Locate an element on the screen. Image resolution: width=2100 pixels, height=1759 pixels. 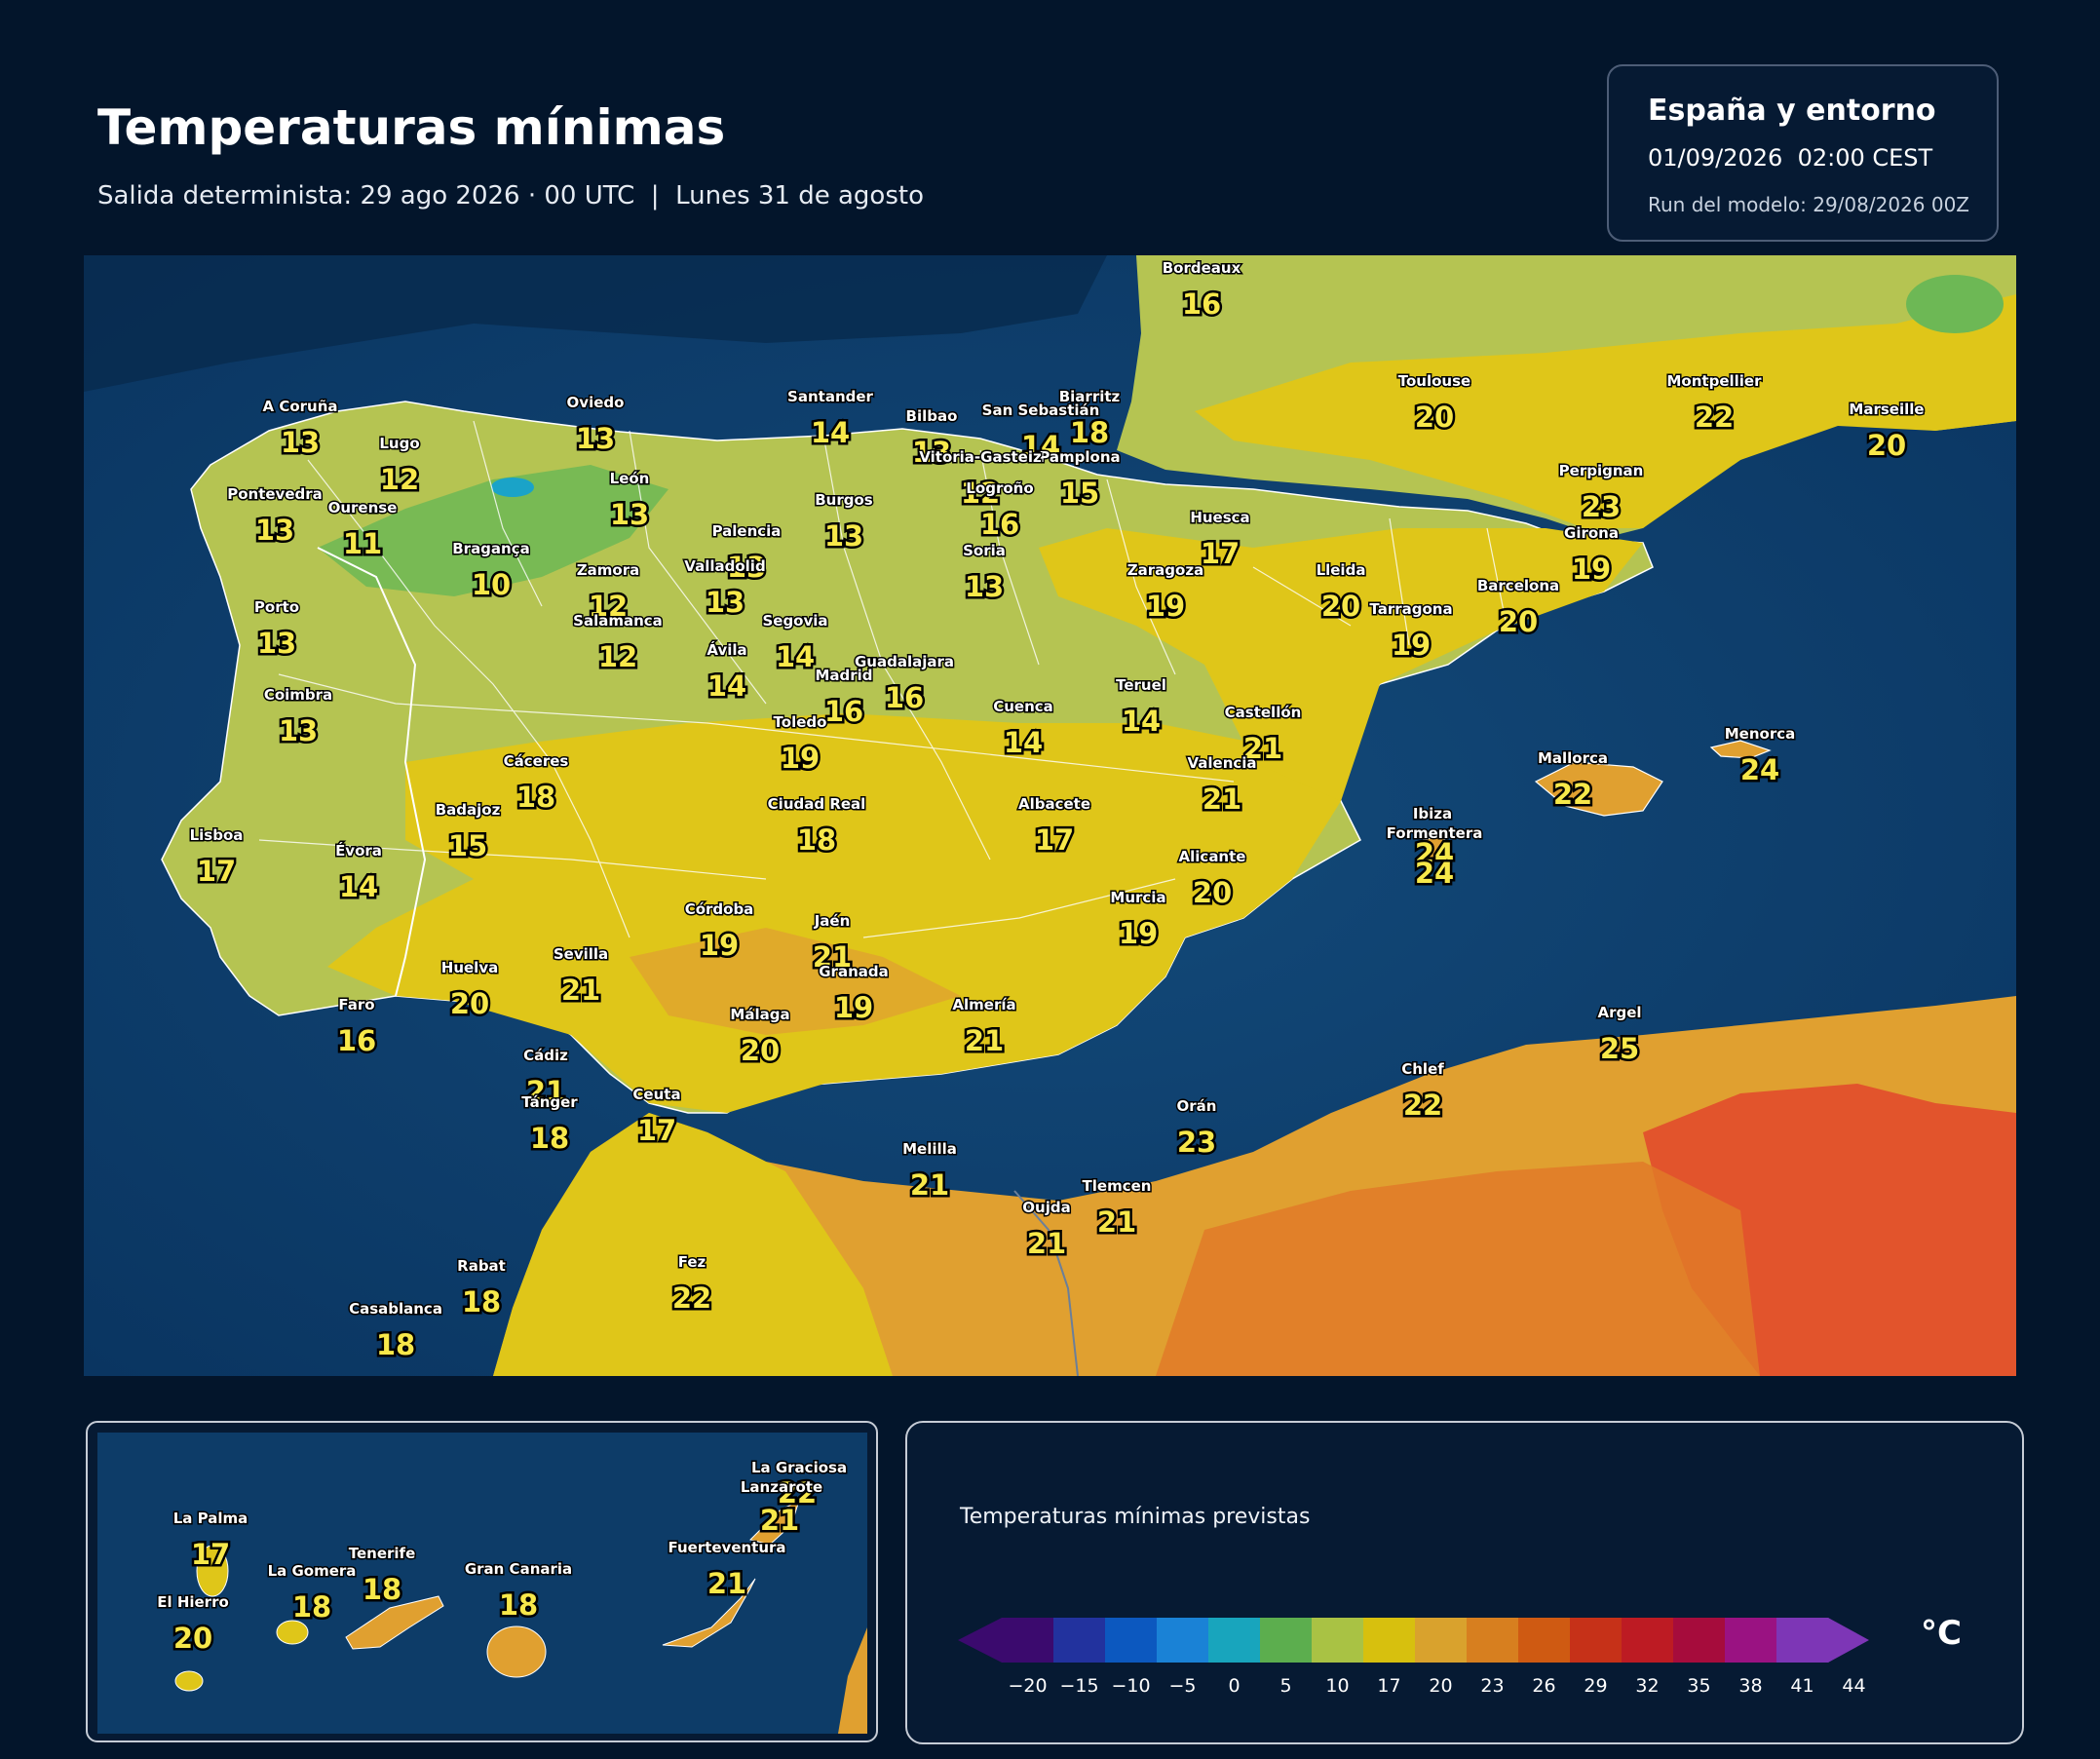
colorbar-tick-label: 38 is located at coordinates (1750, 1686).